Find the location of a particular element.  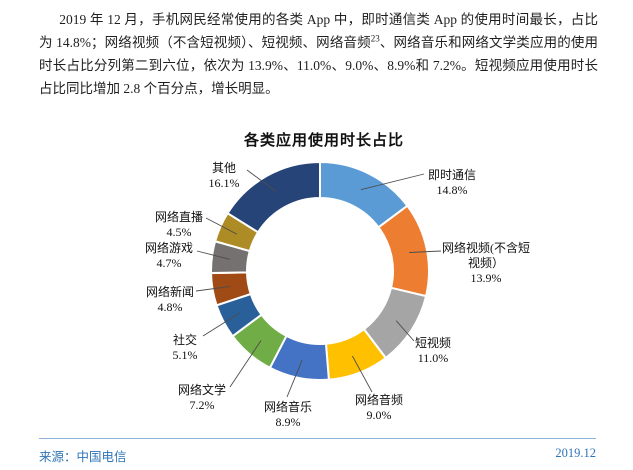

chart-footer: 来源：中国电信 2019.12 is located at coordinates (317, 451).